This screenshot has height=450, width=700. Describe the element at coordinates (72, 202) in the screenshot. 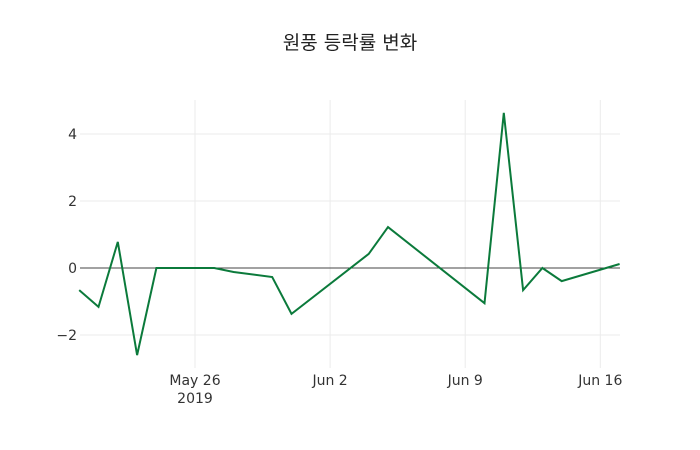

I see `y-tick-label: 2` at that location.